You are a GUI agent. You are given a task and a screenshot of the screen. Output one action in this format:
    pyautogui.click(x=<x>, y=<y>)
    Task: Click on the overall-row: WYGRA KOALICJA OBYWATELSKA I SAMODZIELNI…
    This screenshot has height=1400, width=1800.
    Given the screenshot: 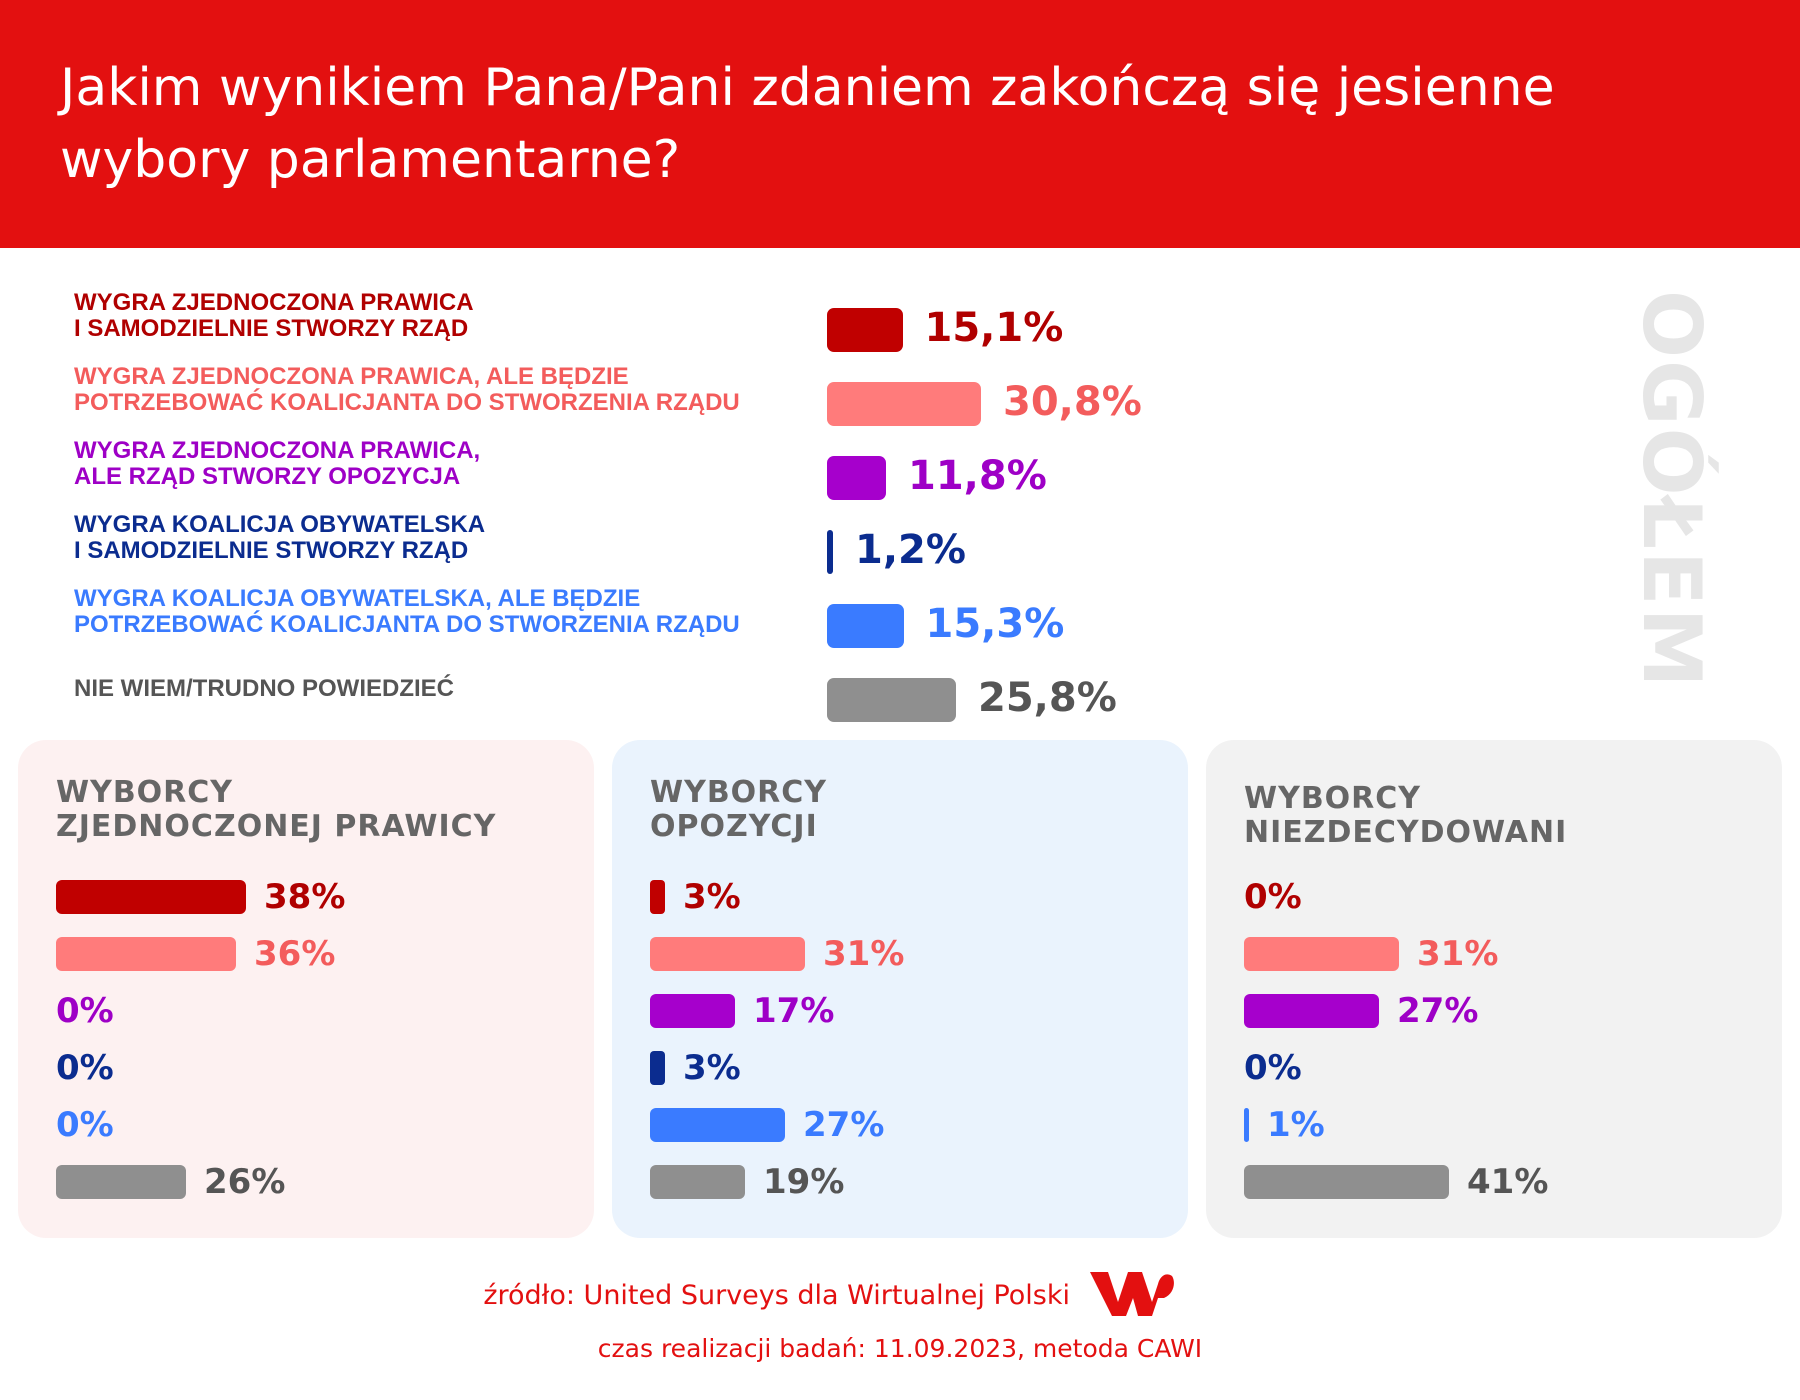 What is the action you would take?
    pyautogui.click(x=900, y=547)
    